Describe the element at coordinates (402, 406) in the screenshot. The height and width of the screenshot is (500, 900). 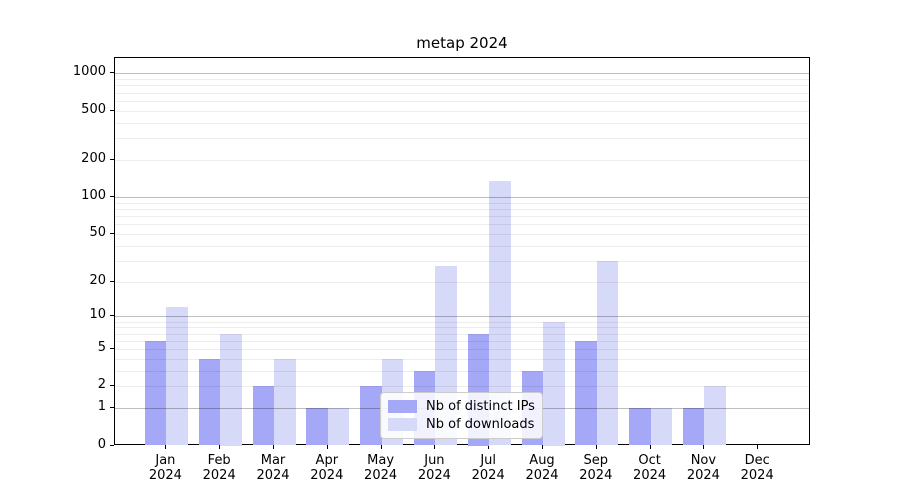
I see `legend-swatch-distinct-ips` at that location.